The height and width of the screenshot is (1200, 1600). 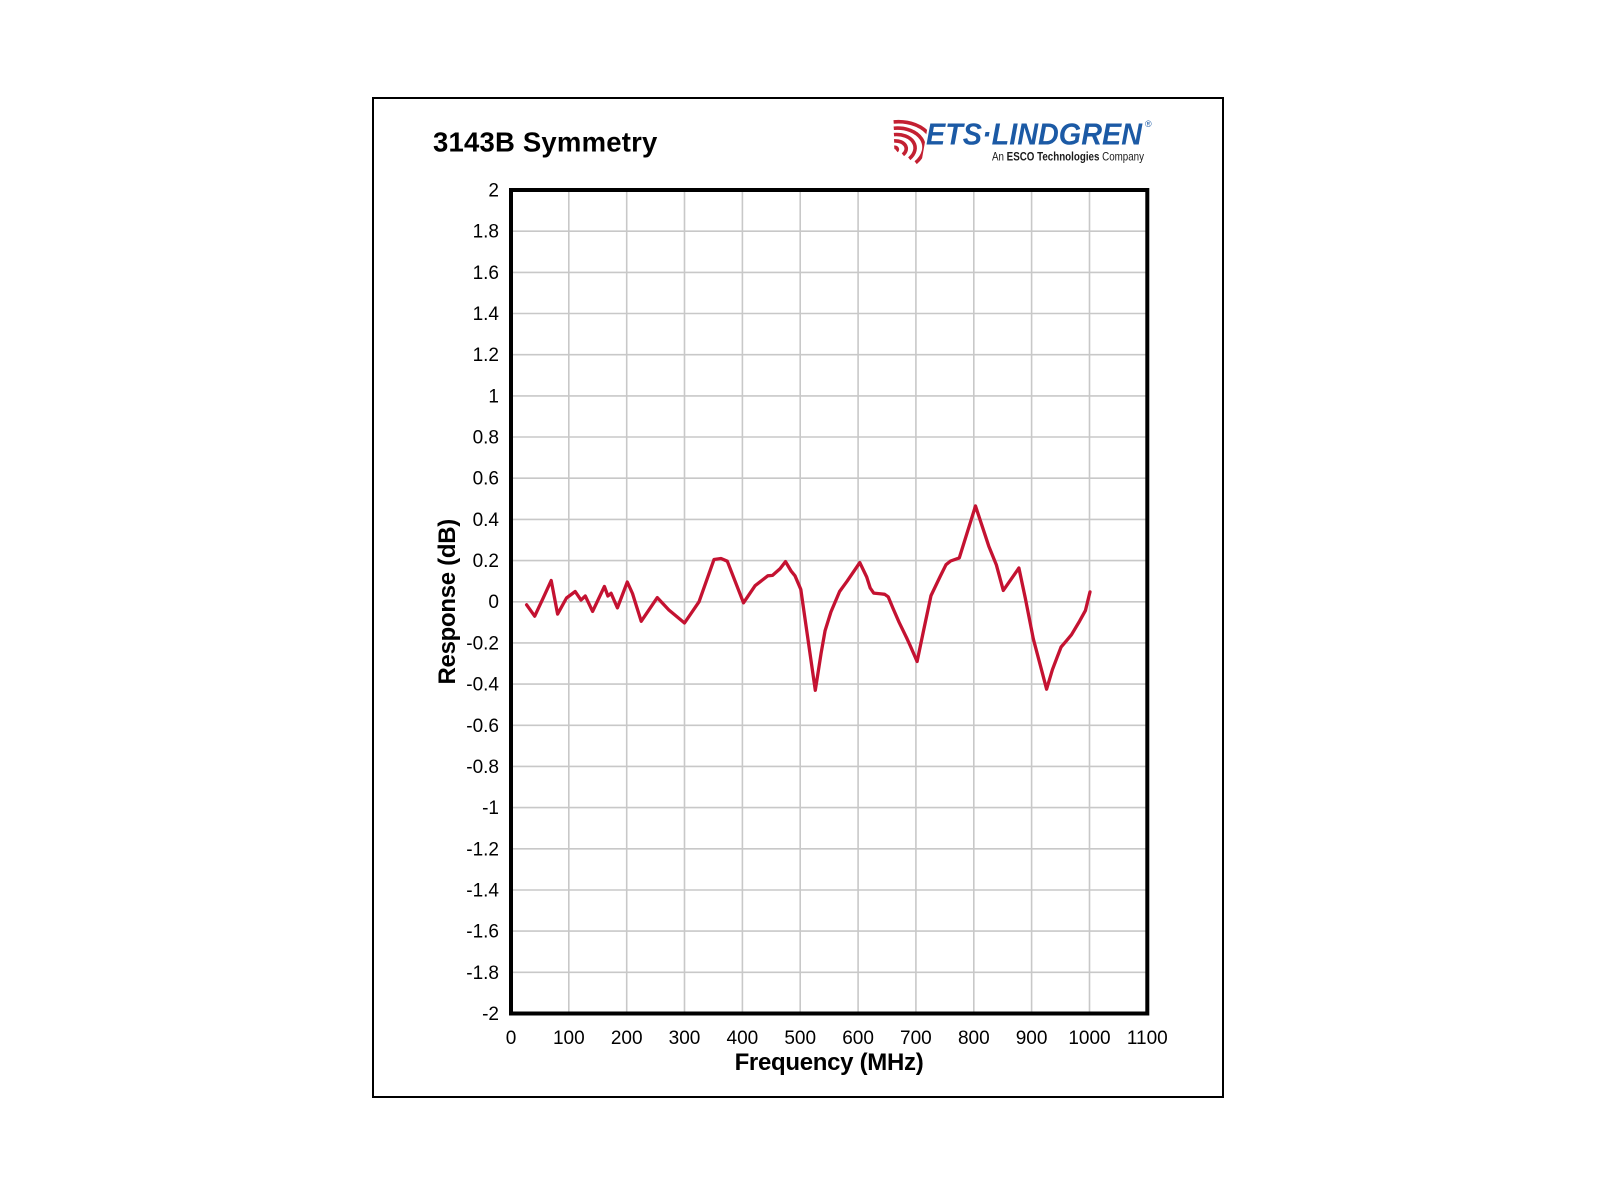 What do you see at coordinates (486, 355) in the screenshot?
I see `svg-text: 1.2` at bounding box center [486, 355].